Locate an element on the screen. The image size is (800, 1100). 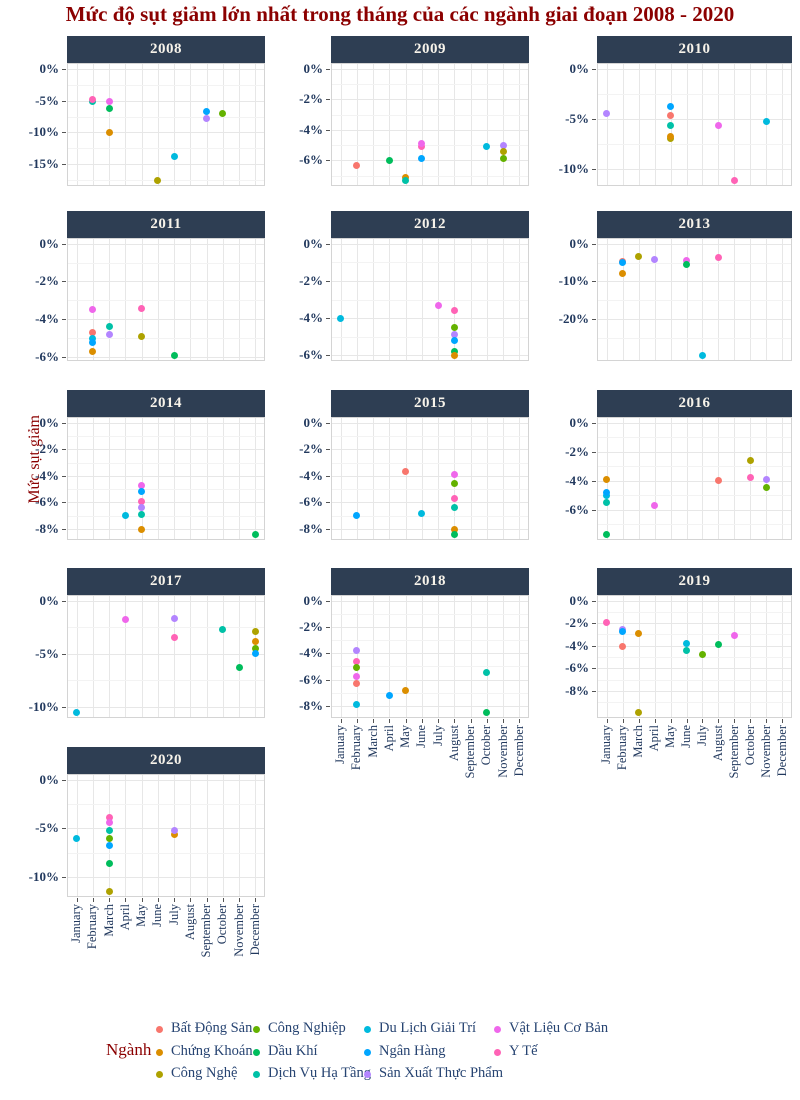
y-axis-tick-label: -8% is located at coordinates (311, 705).